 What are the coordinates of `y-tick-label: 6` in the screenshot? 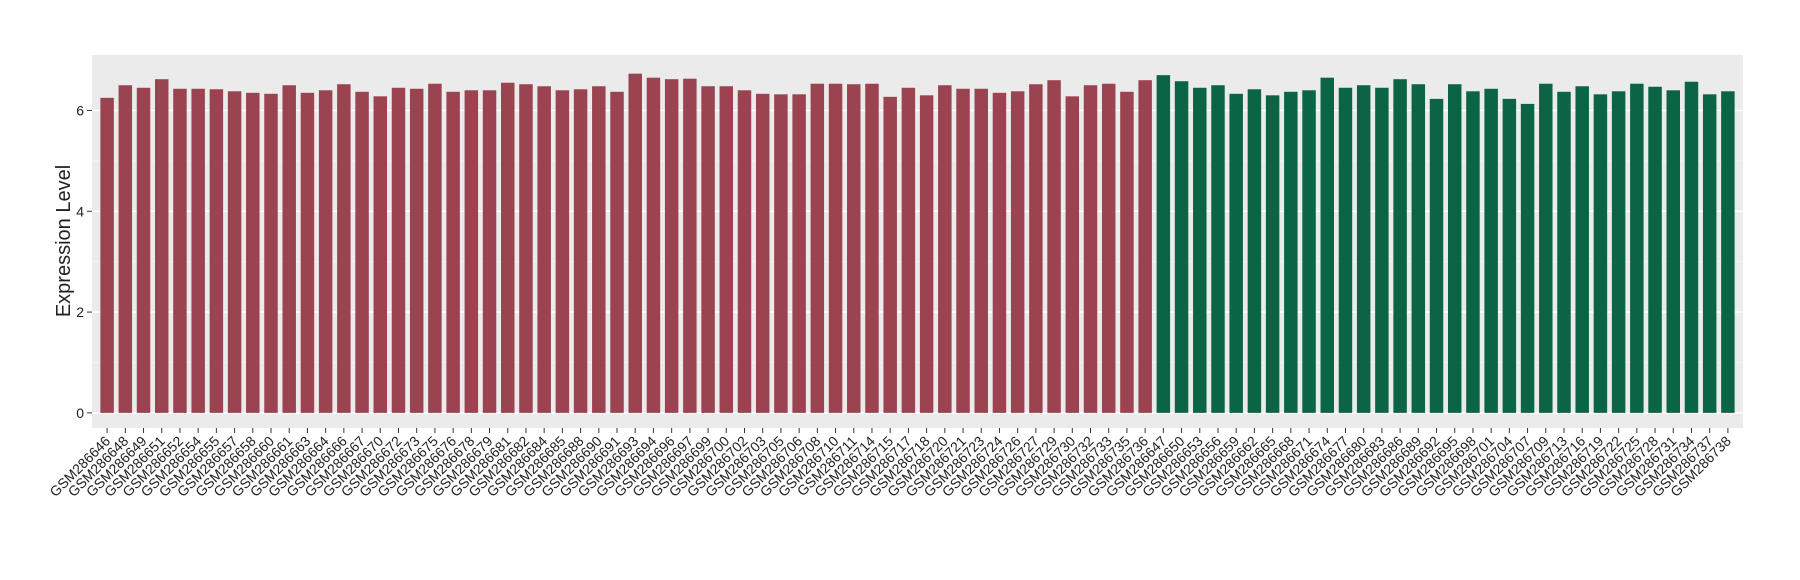 It's located at (80, 110).